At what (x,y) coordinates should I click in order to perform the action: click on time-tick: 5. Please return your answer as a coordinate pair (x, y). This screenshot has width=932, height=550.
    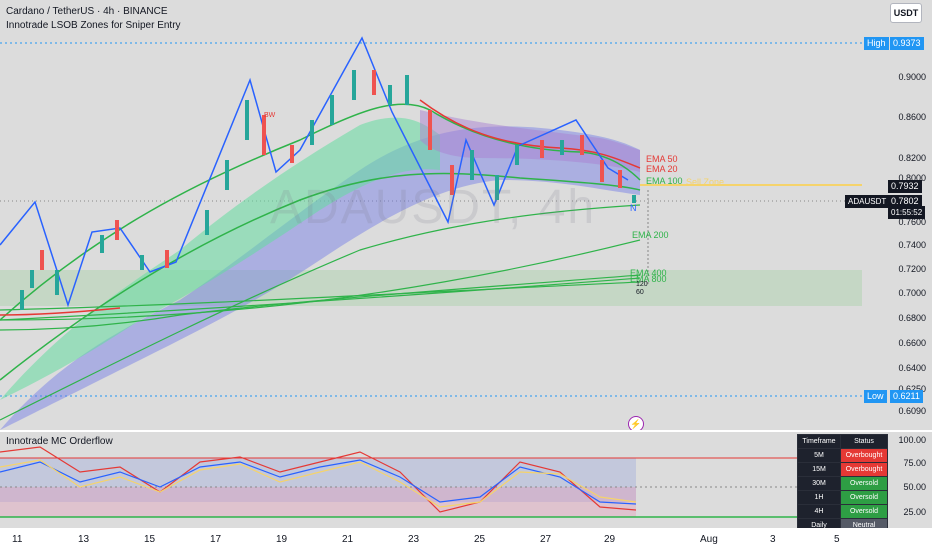
    Looking at the image, I should click on (837, 539).